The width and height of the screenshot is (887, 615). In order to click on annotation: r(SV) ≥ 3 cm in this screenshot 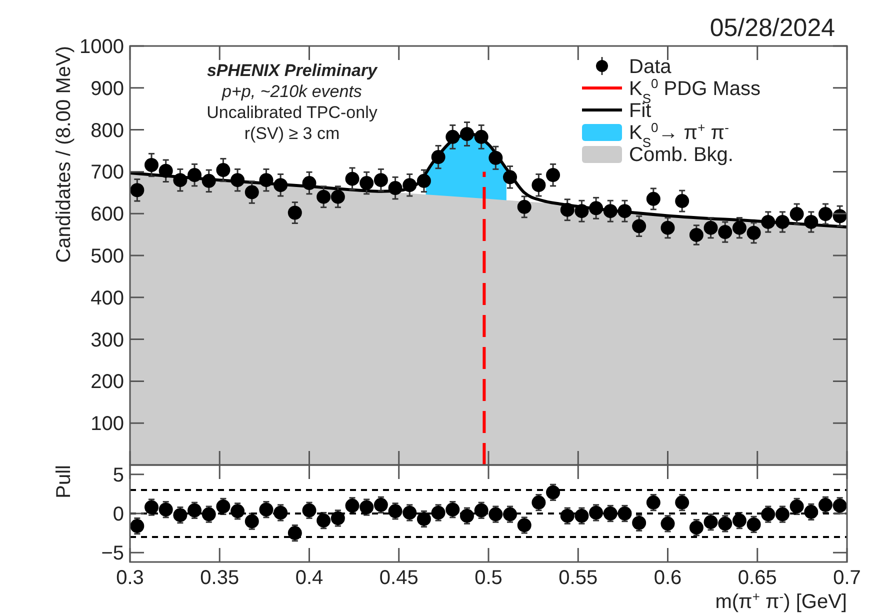, I will do `click(292, 133)`.